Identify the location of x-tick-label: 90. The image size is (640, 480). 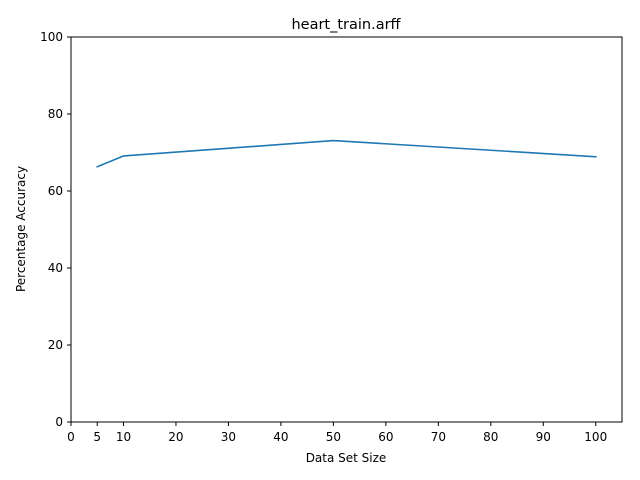
(543, 437).